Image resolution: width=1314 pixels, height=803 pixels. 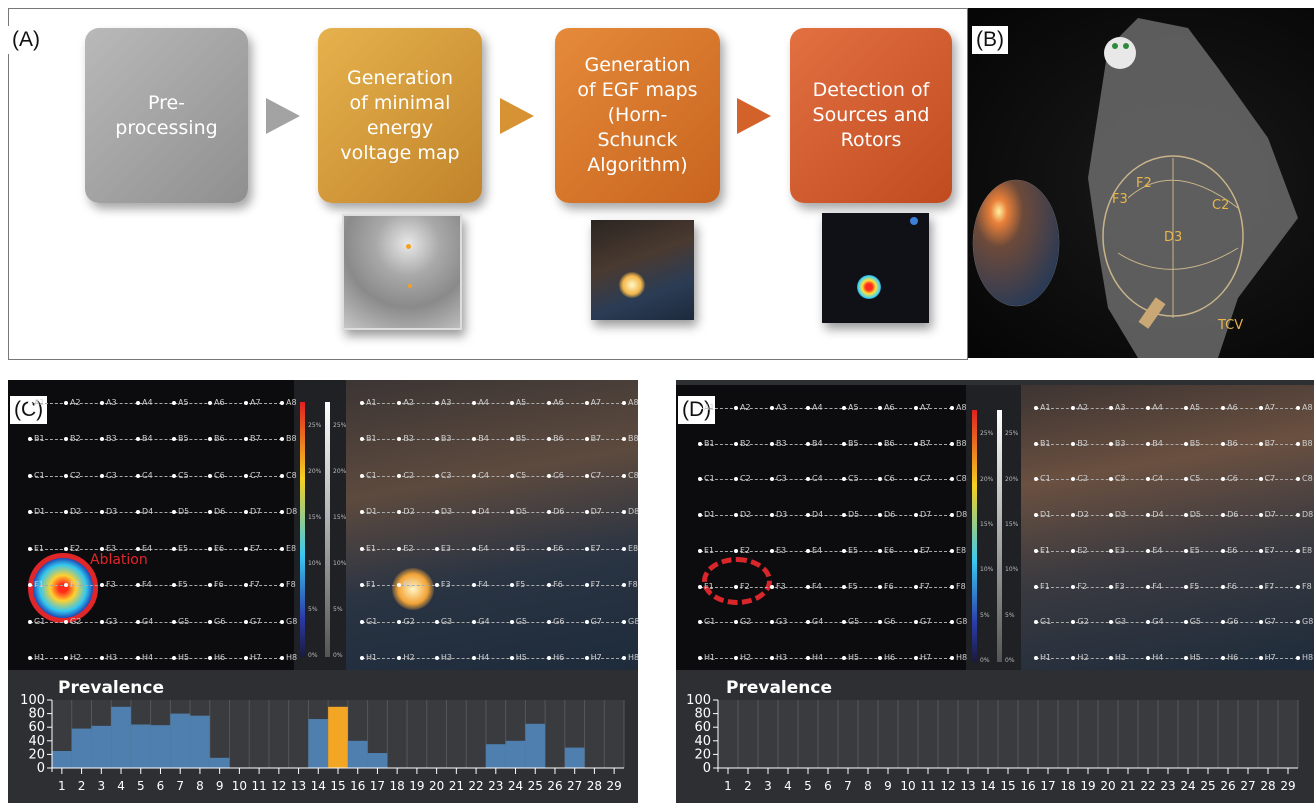 What do you see at coordinates (558, 585) in the screenshot?
I see `electrode-label: F6` at bounding box center [558, 585].